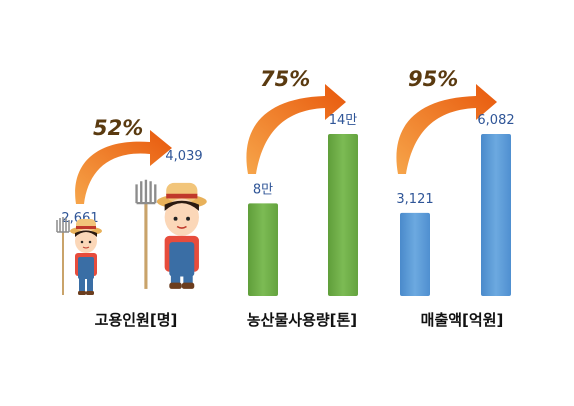 The width and height of the screenshot is (574, 406). I want to click on group-employment: 52% 2,661 4,039, so click(131, 222).